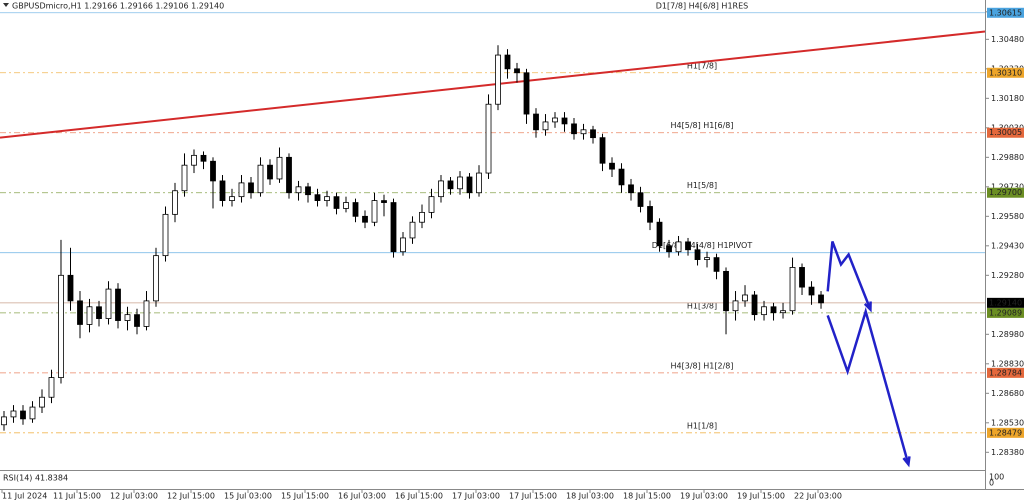 The image size is (1024, 501). I want to click on price-box, so click(1005, 302).